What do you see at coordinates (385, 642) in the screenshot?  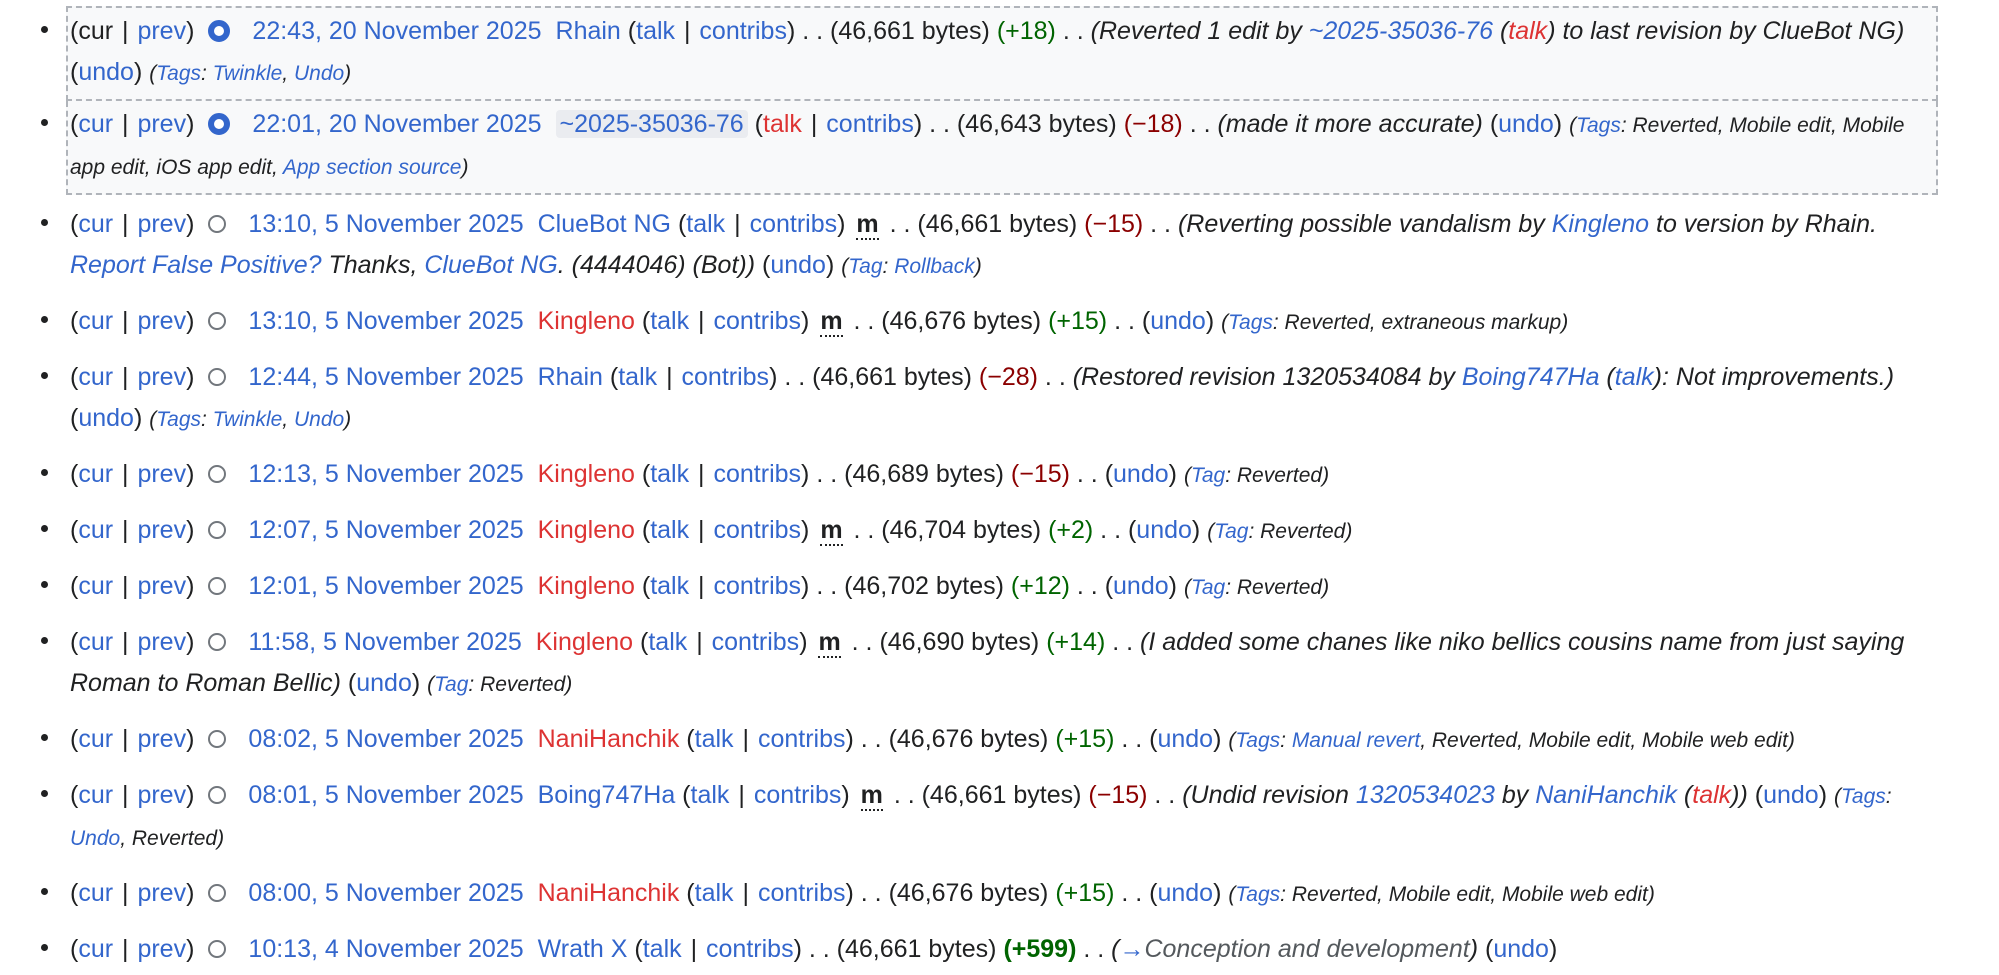 I see `revision-timestamp-link: 11:58, 5 November 2025` at bounding box center [385, 642].